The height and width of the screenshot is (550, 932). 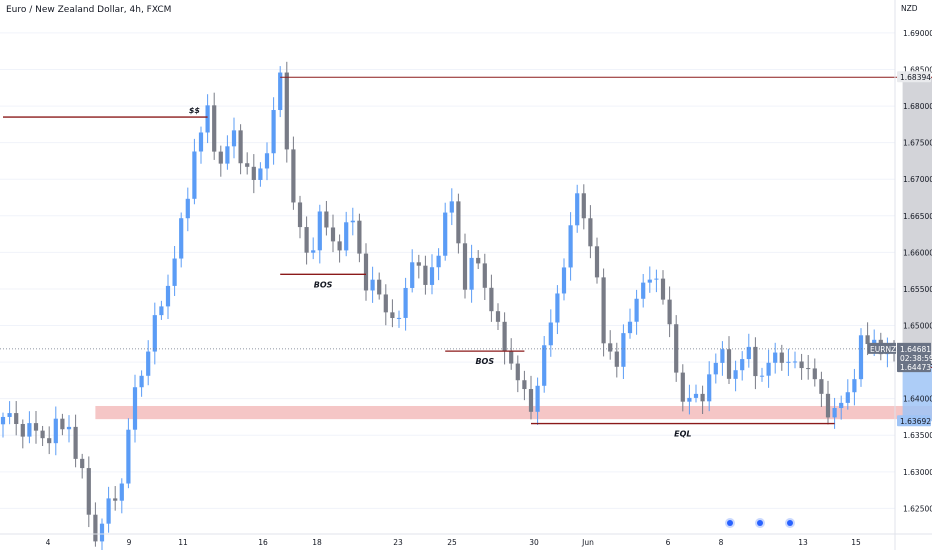 What do you see at coordinates (917, 435) in the screenshot?
I see `y-tick-label: 1.63500` at bounding box center [917, 435].